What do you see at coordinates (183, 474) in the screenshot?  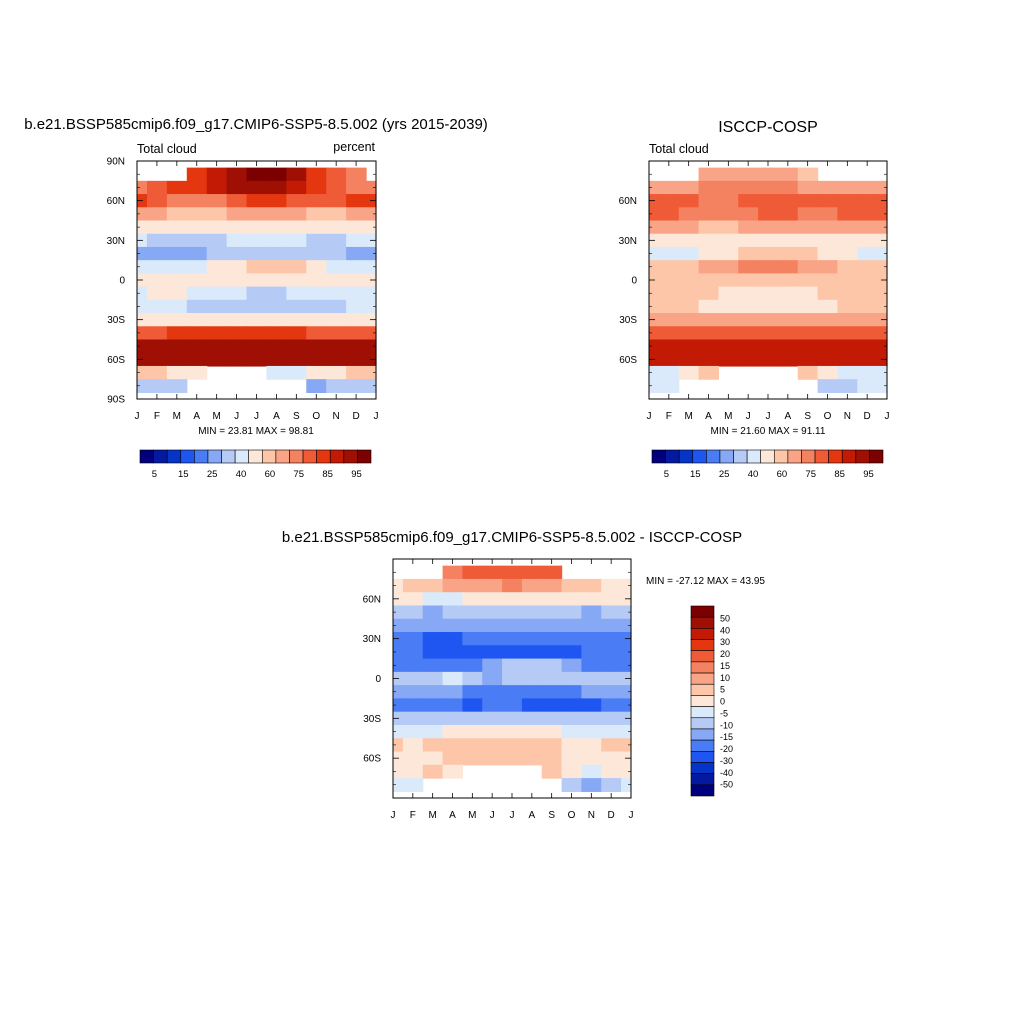 I see `colorbar-label: 15` at bounding box center [183, 474].